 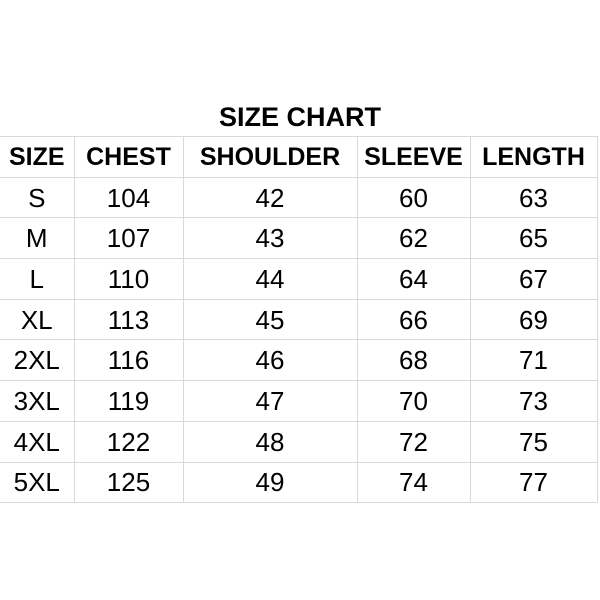 What do you see at coordinates (128, 197) in the screenshot?
I see `cell-chest: 104` at bounding box center [128, 197].